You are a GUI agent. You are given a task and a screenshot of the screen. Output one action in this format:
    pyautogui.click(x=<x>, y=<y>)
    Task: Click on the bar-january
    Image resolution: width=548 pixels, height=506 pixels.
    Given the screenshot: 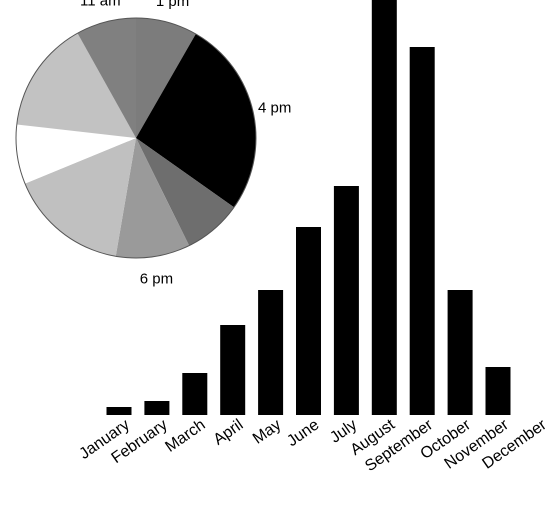 What is the action you would take?
    pyautogui.click(x=119, y=411)
    